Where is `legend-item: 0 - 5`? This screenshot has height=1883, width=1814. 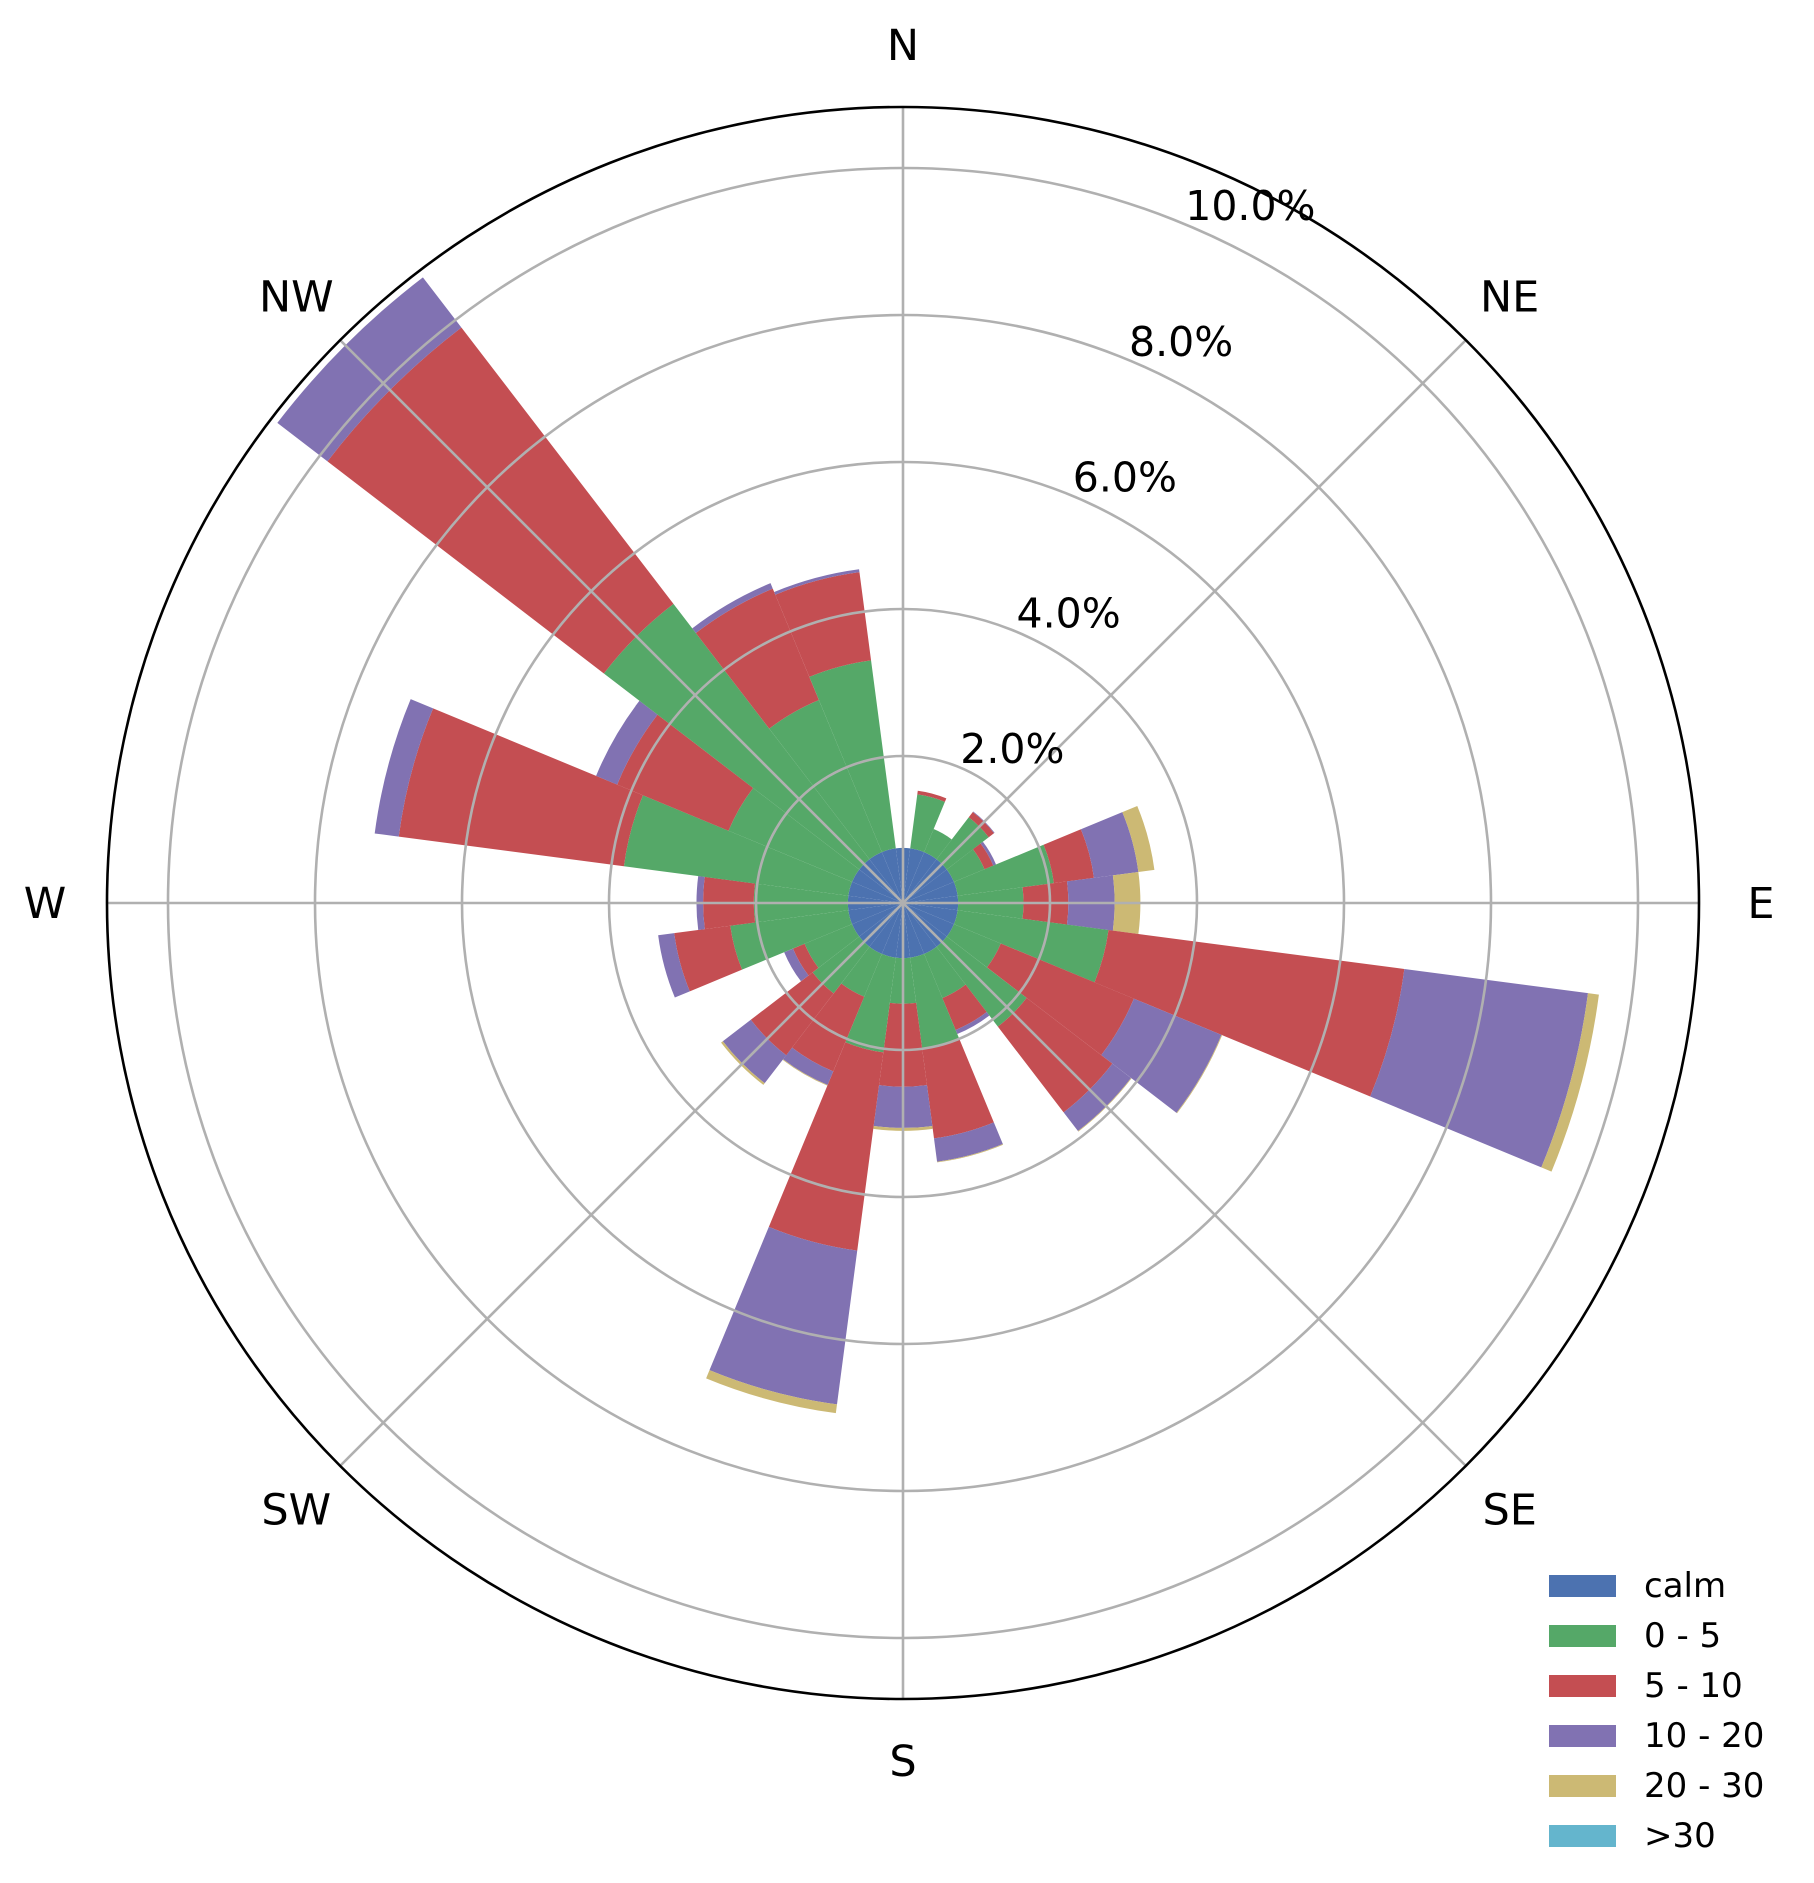 legend-item: 0 - 5 is located at coordinates (1656, 1636).